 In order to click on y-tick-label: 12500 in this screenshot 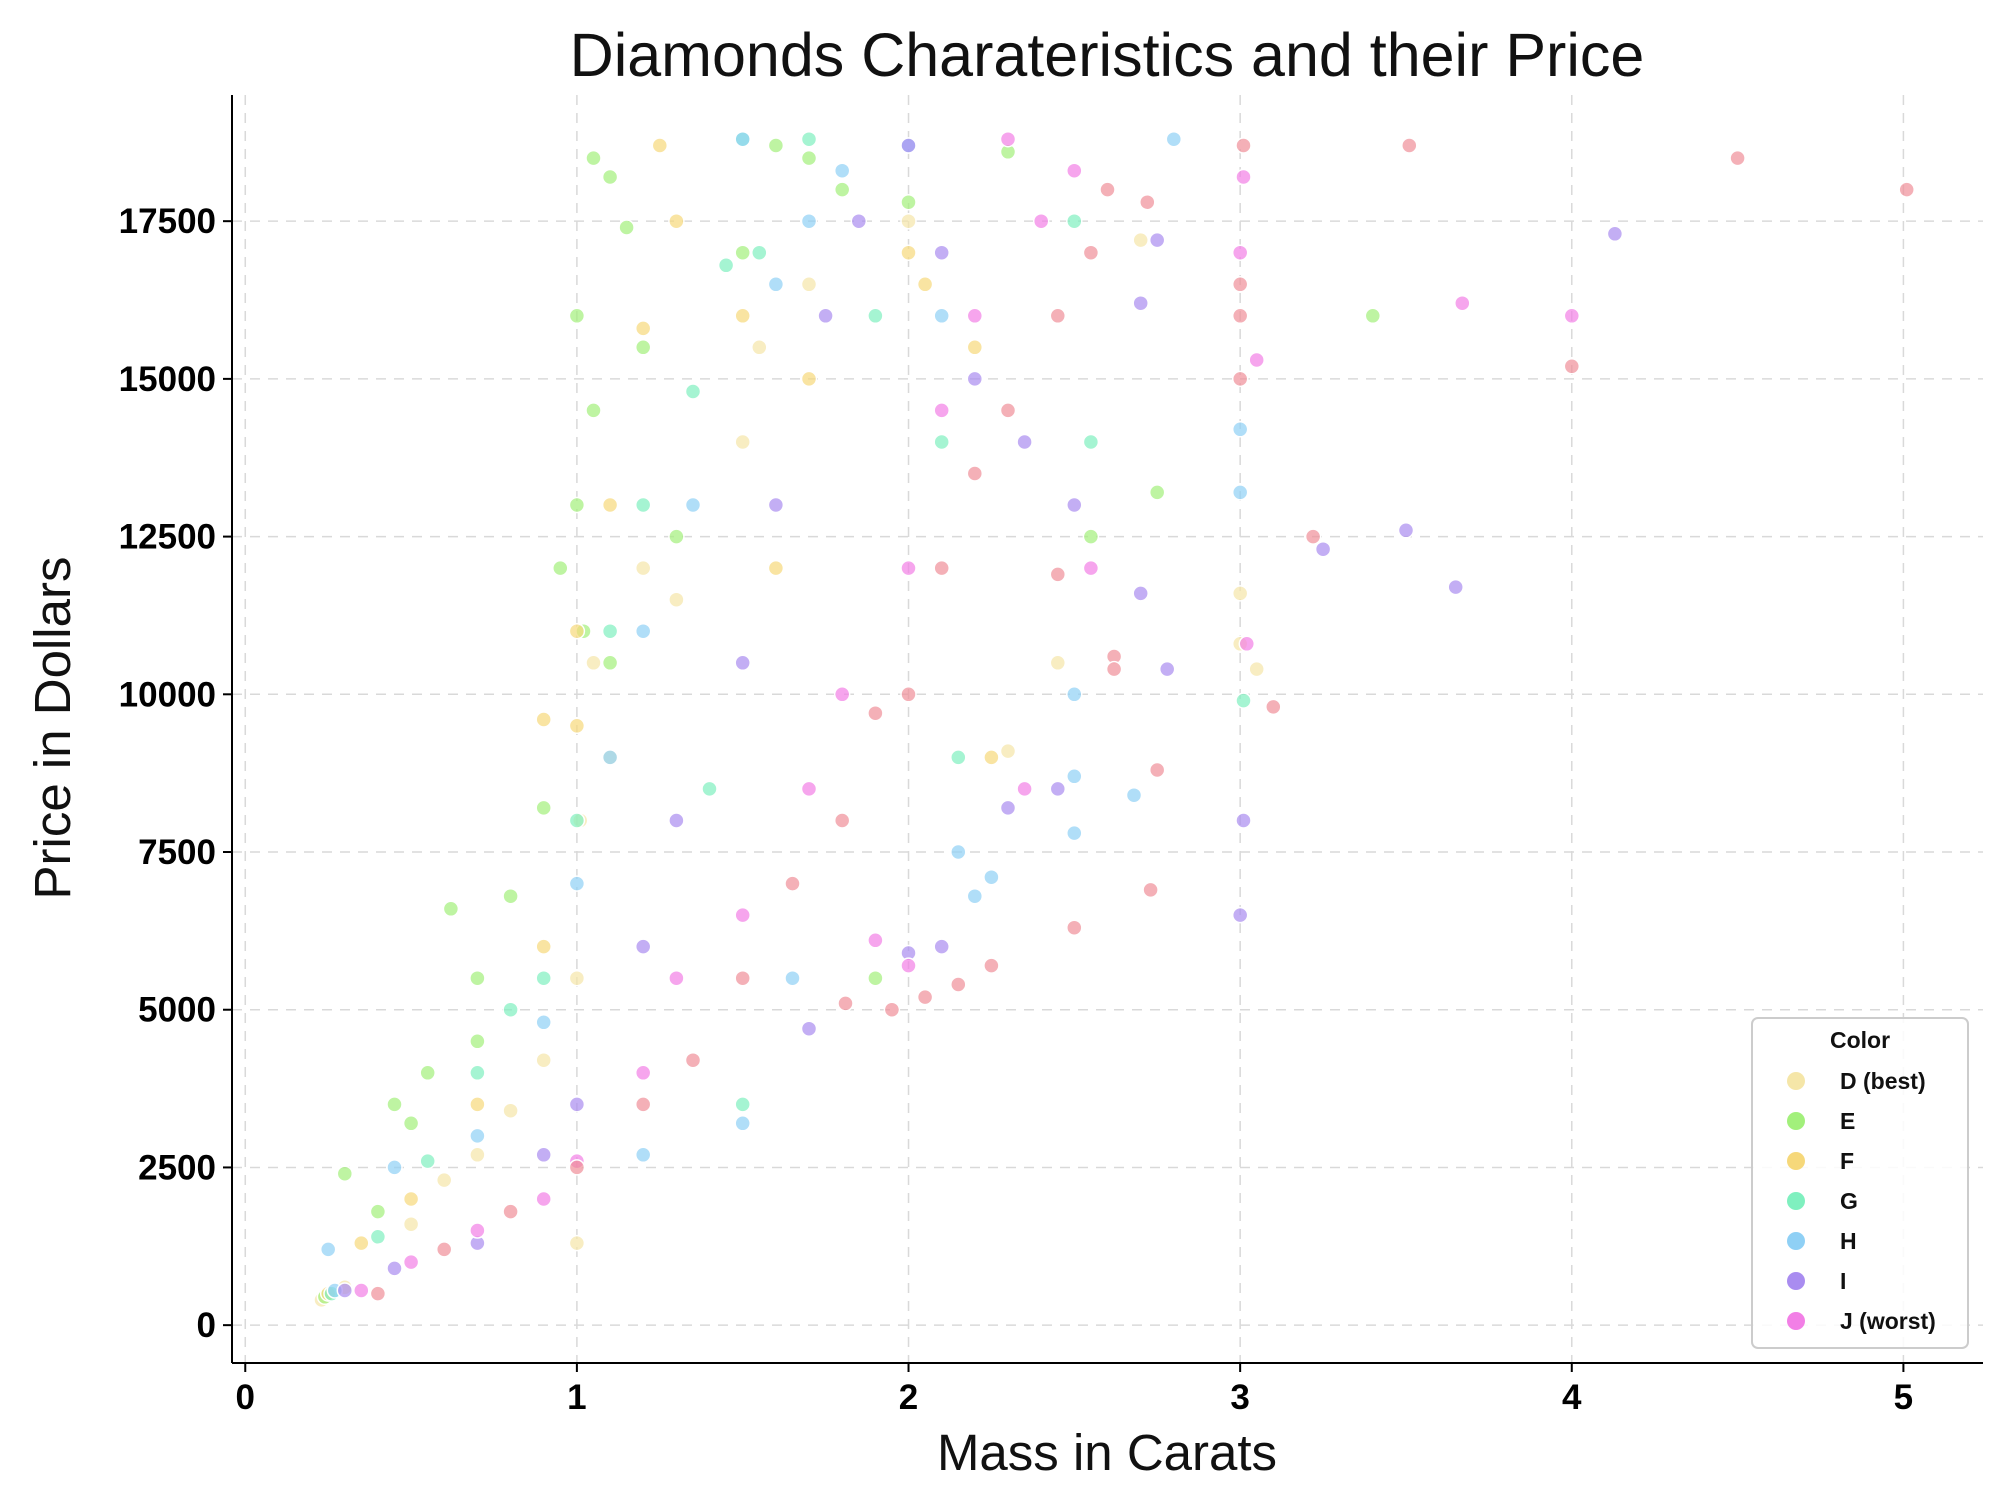, I will do `click(167, 537)`.